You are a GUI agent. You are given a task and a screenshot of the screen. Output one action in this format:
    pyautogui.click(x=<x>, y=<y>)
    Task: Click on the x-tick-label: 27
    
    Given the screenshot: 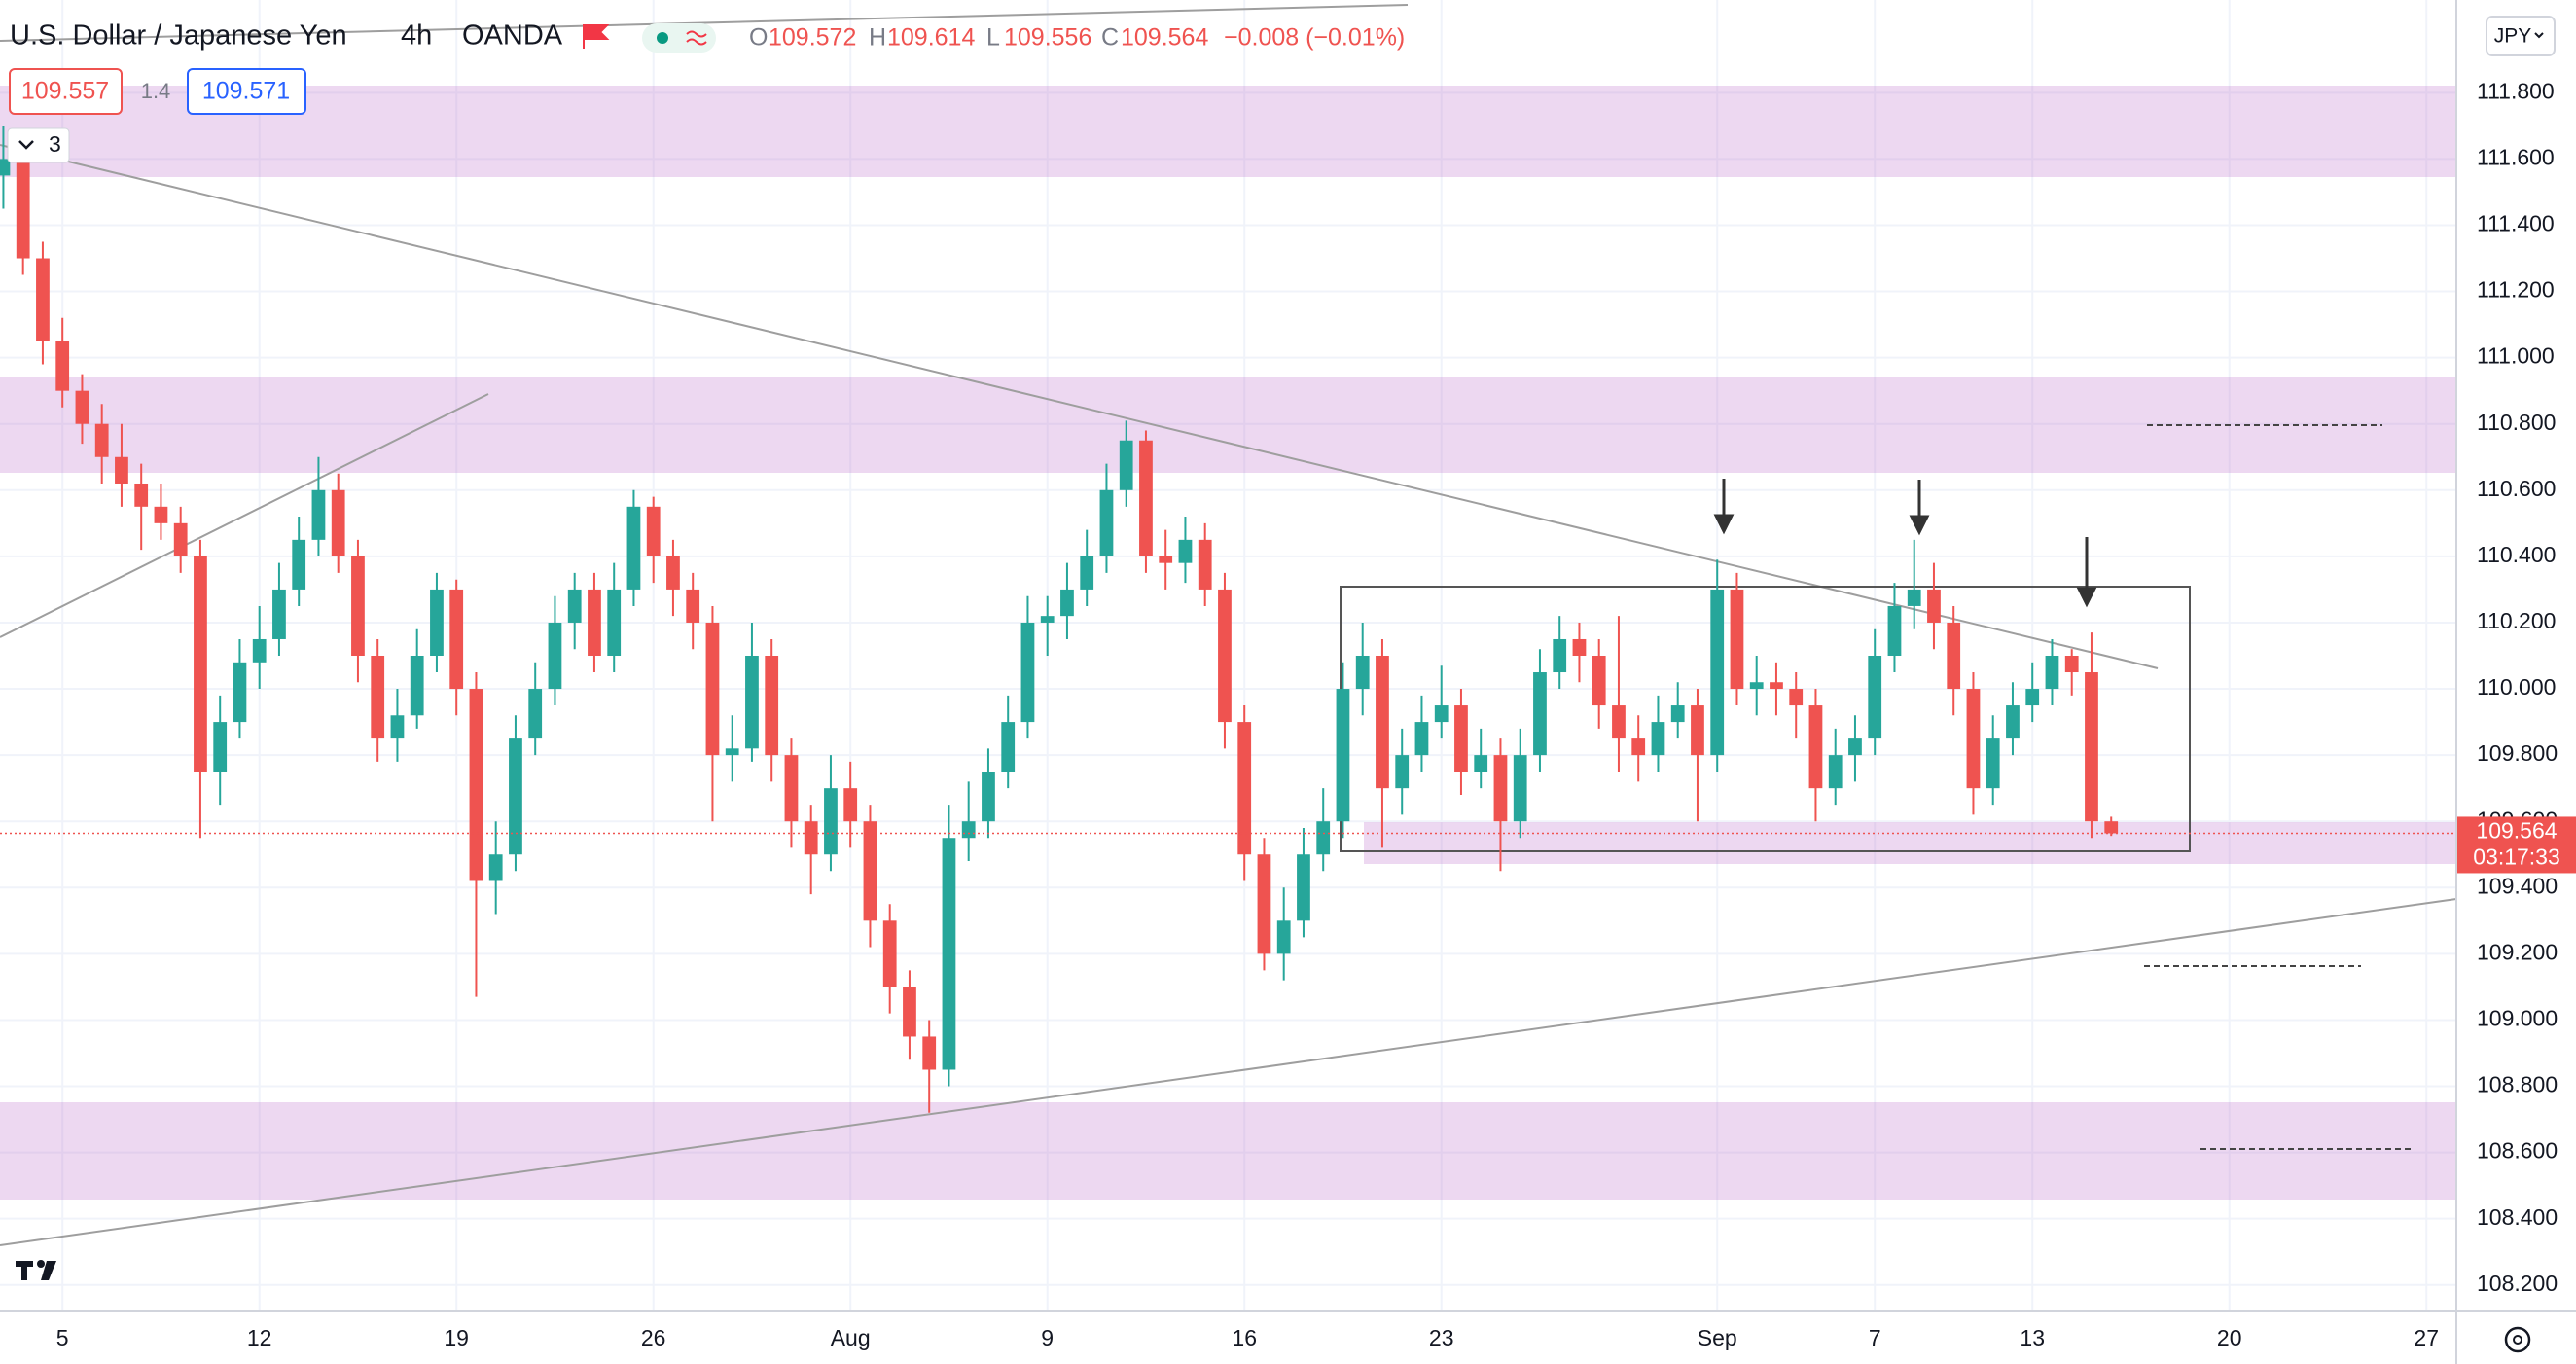 What is the action you would take?
    pyautogui.click(x=2426, y=1337)
    